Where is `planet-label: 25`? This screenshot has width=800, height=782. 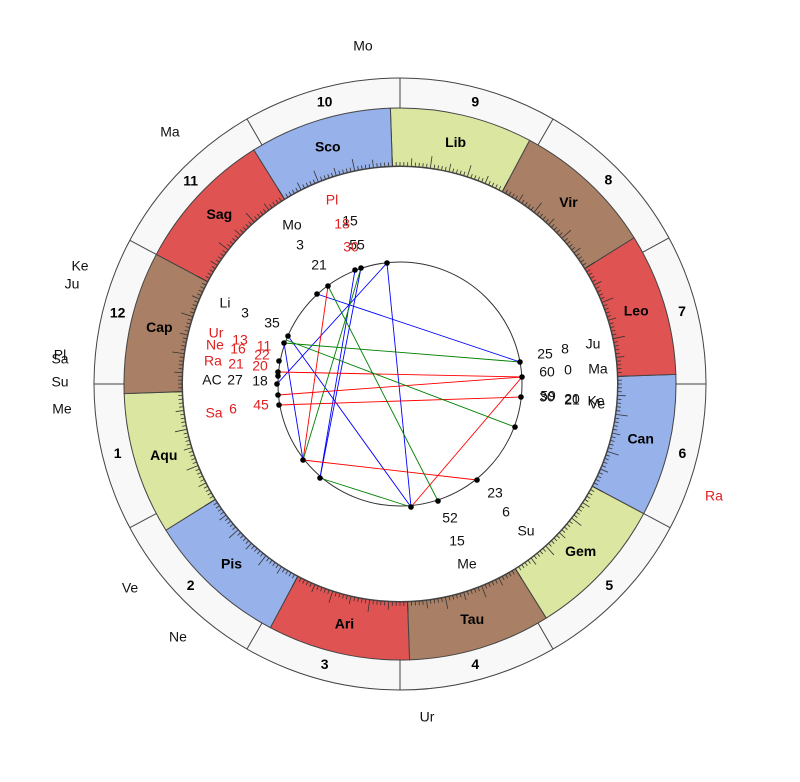
planet-label: 25 is located at coordinates (545, 354).